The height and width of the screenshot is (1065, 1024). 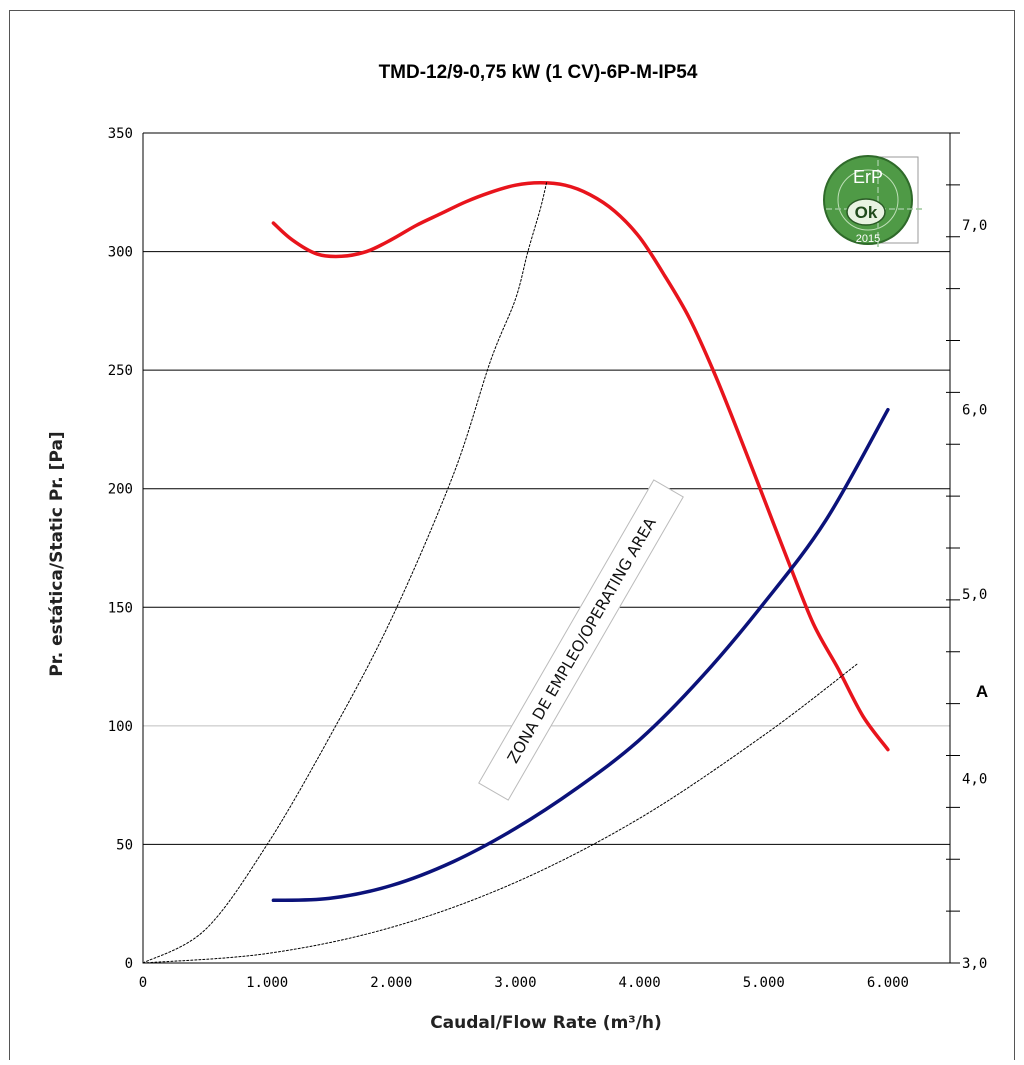 I want to click on y-tick-label: 100, so click(x=120, y=727).